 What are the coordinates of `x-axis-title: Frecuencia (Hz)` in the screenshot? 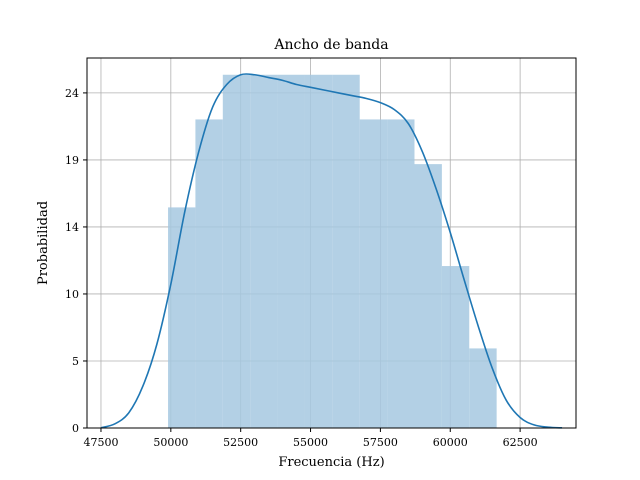 It's located at (331, 462).